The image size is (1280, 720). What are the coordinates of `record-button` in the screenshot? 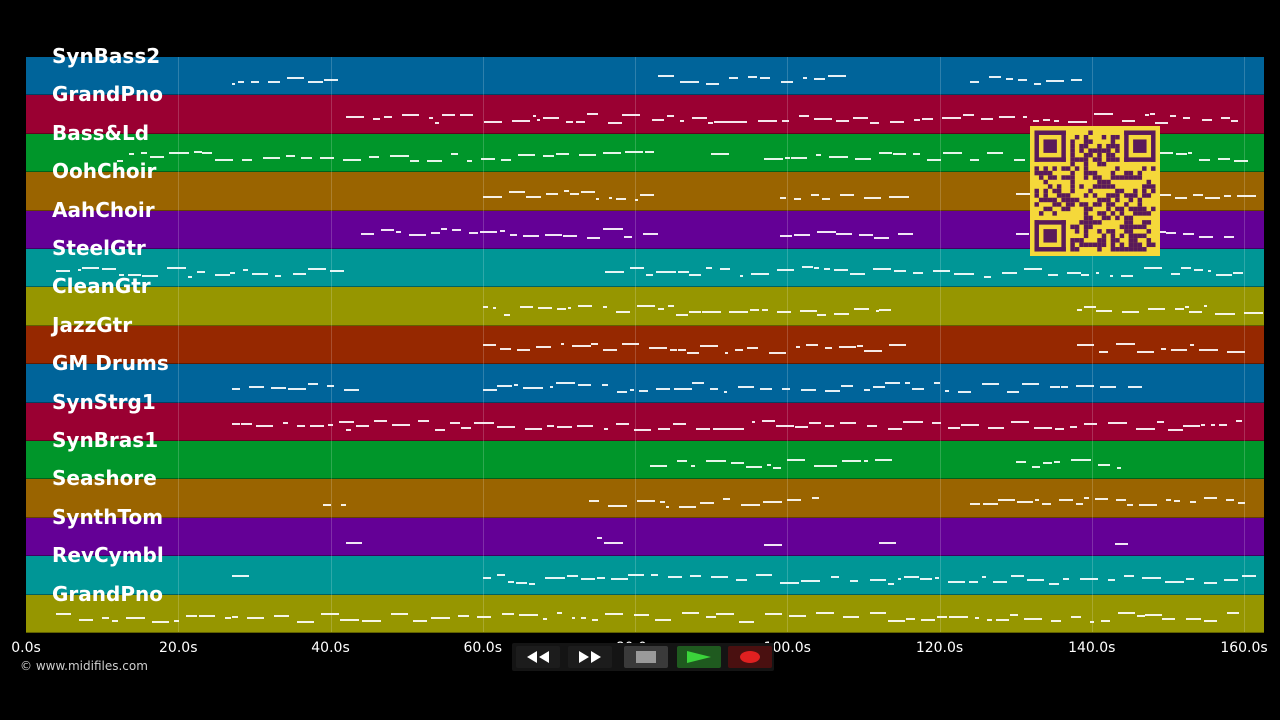 It's located at (750, 657).